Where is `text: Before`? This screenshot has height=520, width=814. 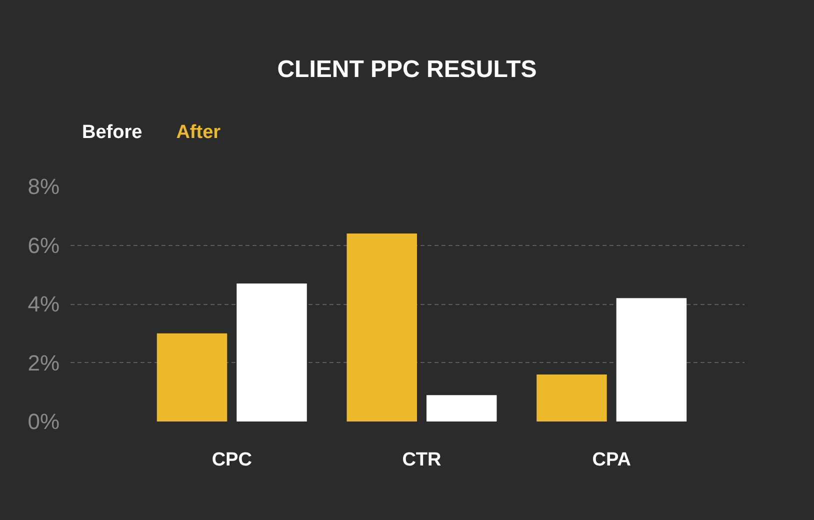
text: Before is located at coordinates (112, 132).